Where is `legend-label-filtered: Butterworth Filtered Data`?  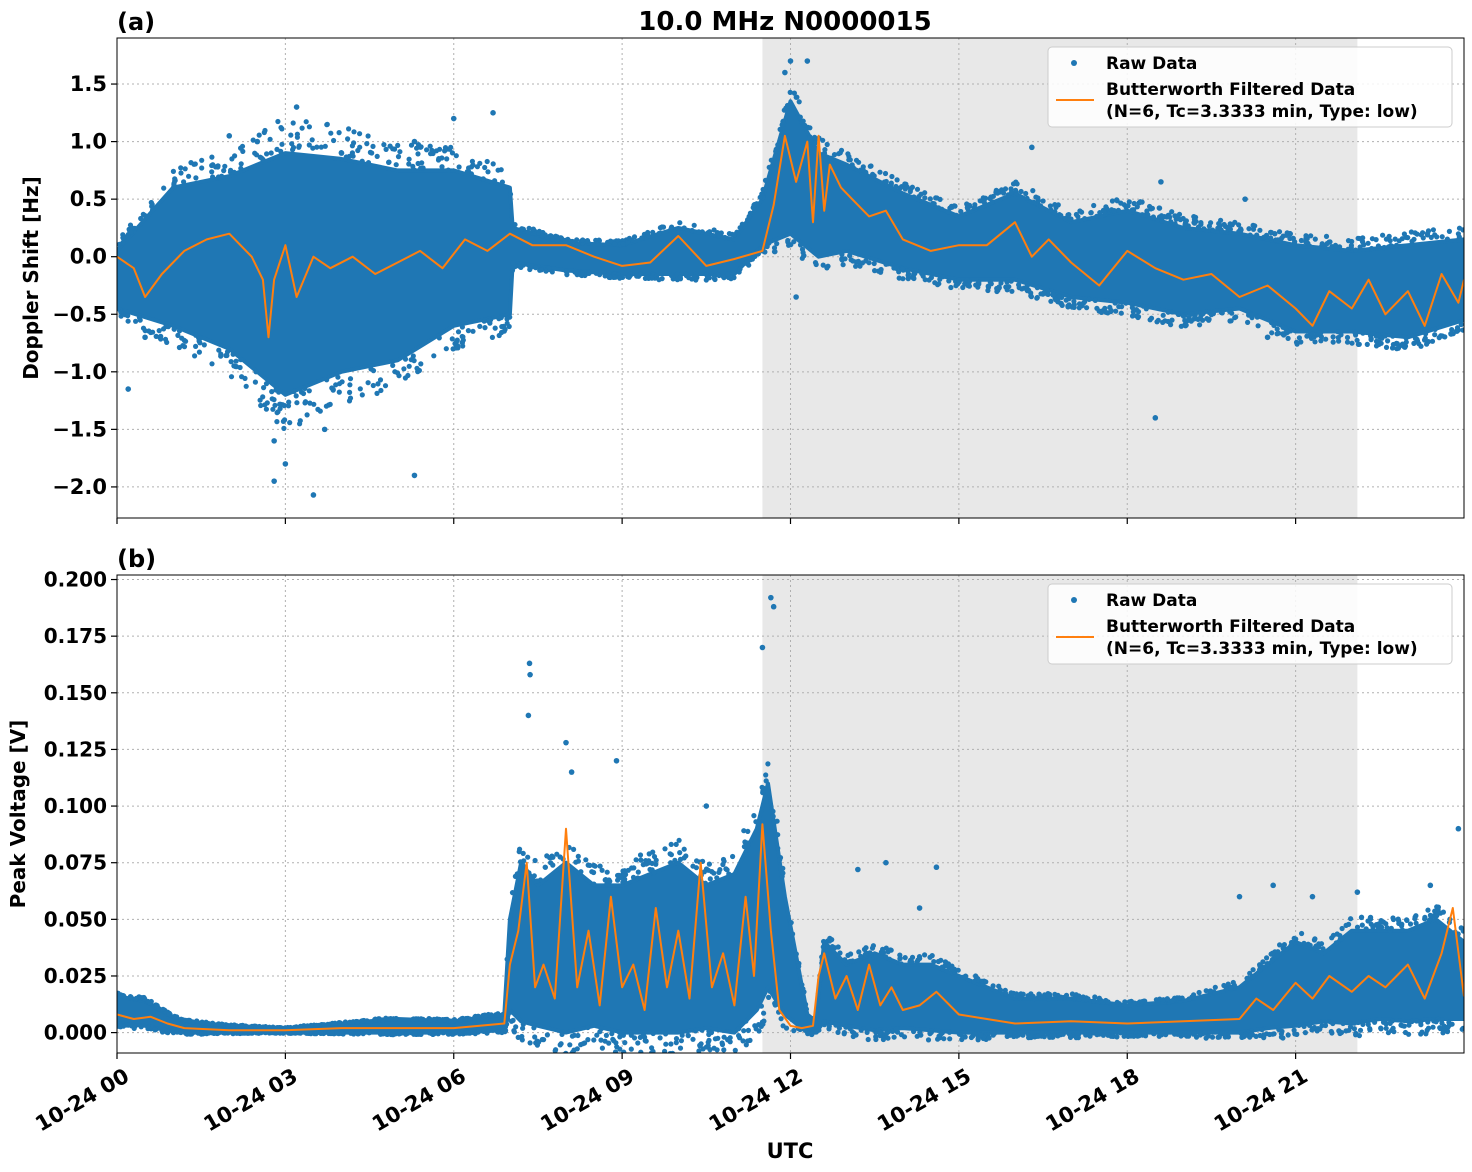
legend-label-filtered: Butterworth Filtered Data is located at coordinates (1230, 90).